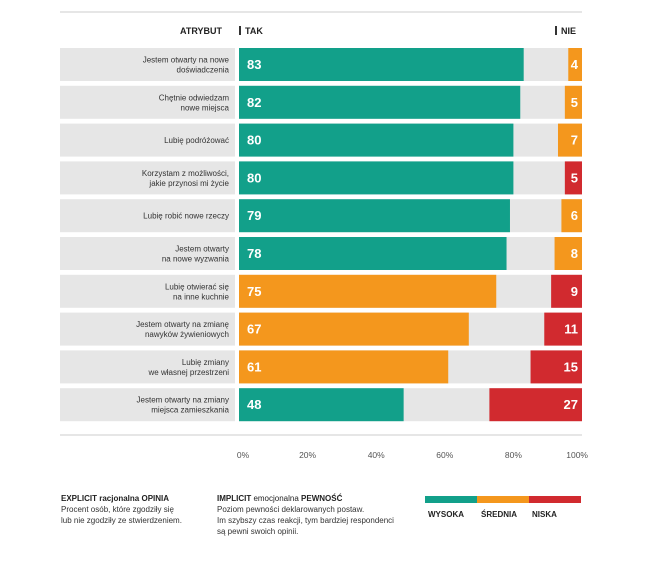  I want to click on value-label-nie: 27, so click(571, 404).